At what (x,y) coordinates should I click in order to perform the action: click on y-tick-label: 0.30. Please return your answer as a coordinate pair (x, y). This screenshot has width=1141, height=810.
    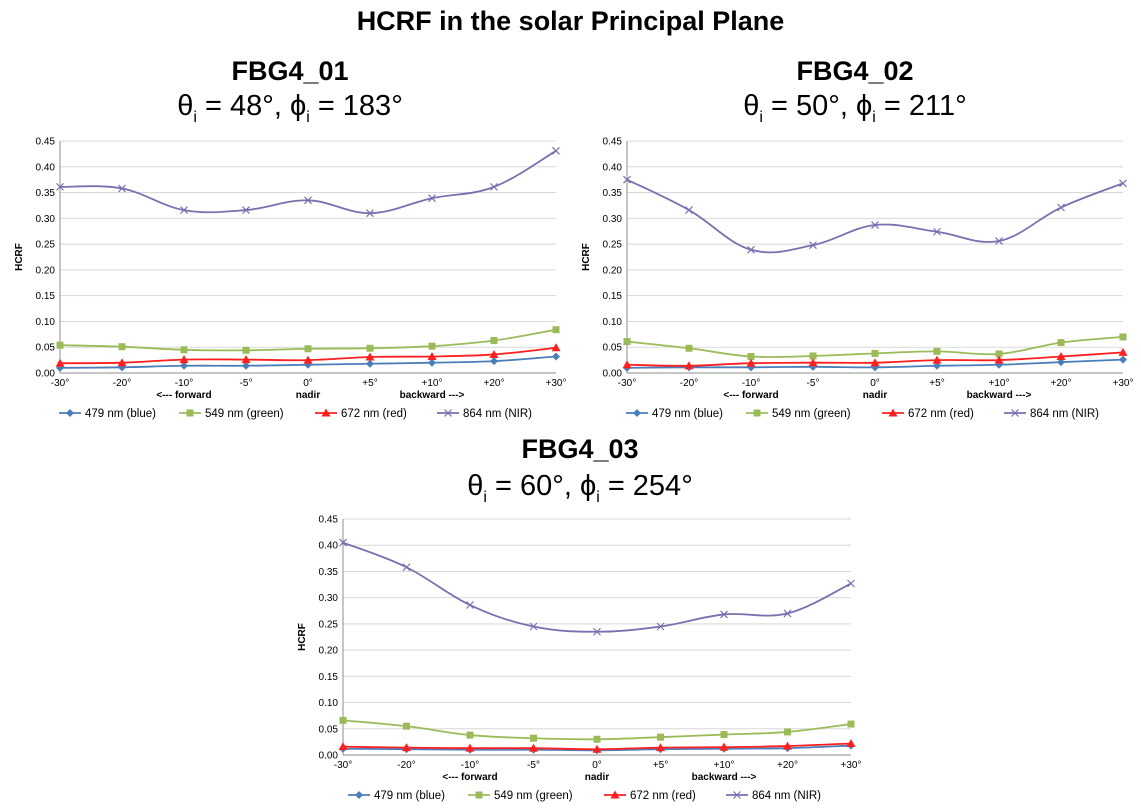
    Looking at the image, I should click on (46, 219).